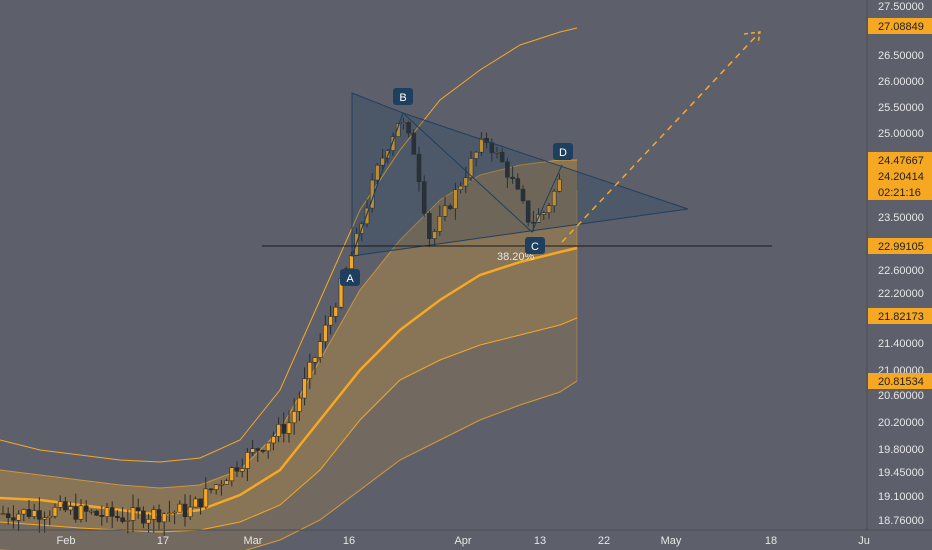  Describe the element at coordinates (901, 450) in the screenshot. I see `price-tick-label: 19.80000` at that location.